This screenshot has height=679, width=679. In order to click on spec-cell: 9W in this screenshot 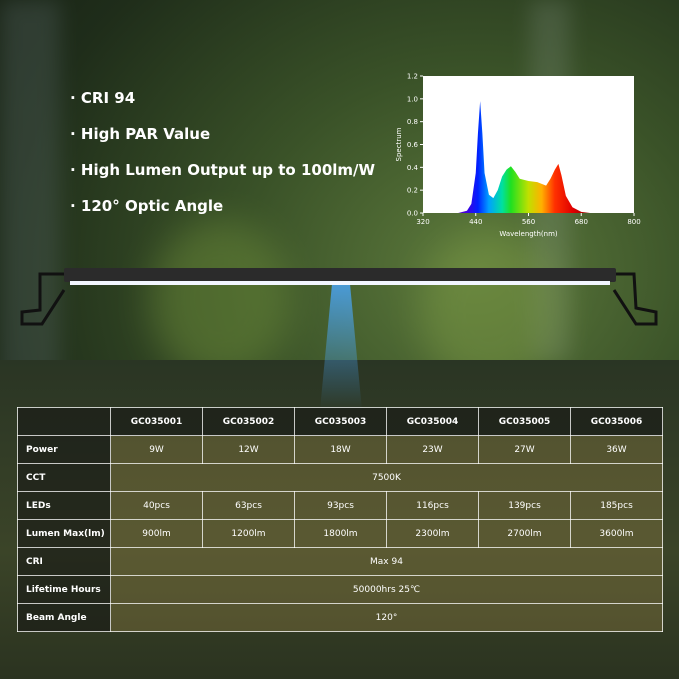, I will do `click(156, 449)`.